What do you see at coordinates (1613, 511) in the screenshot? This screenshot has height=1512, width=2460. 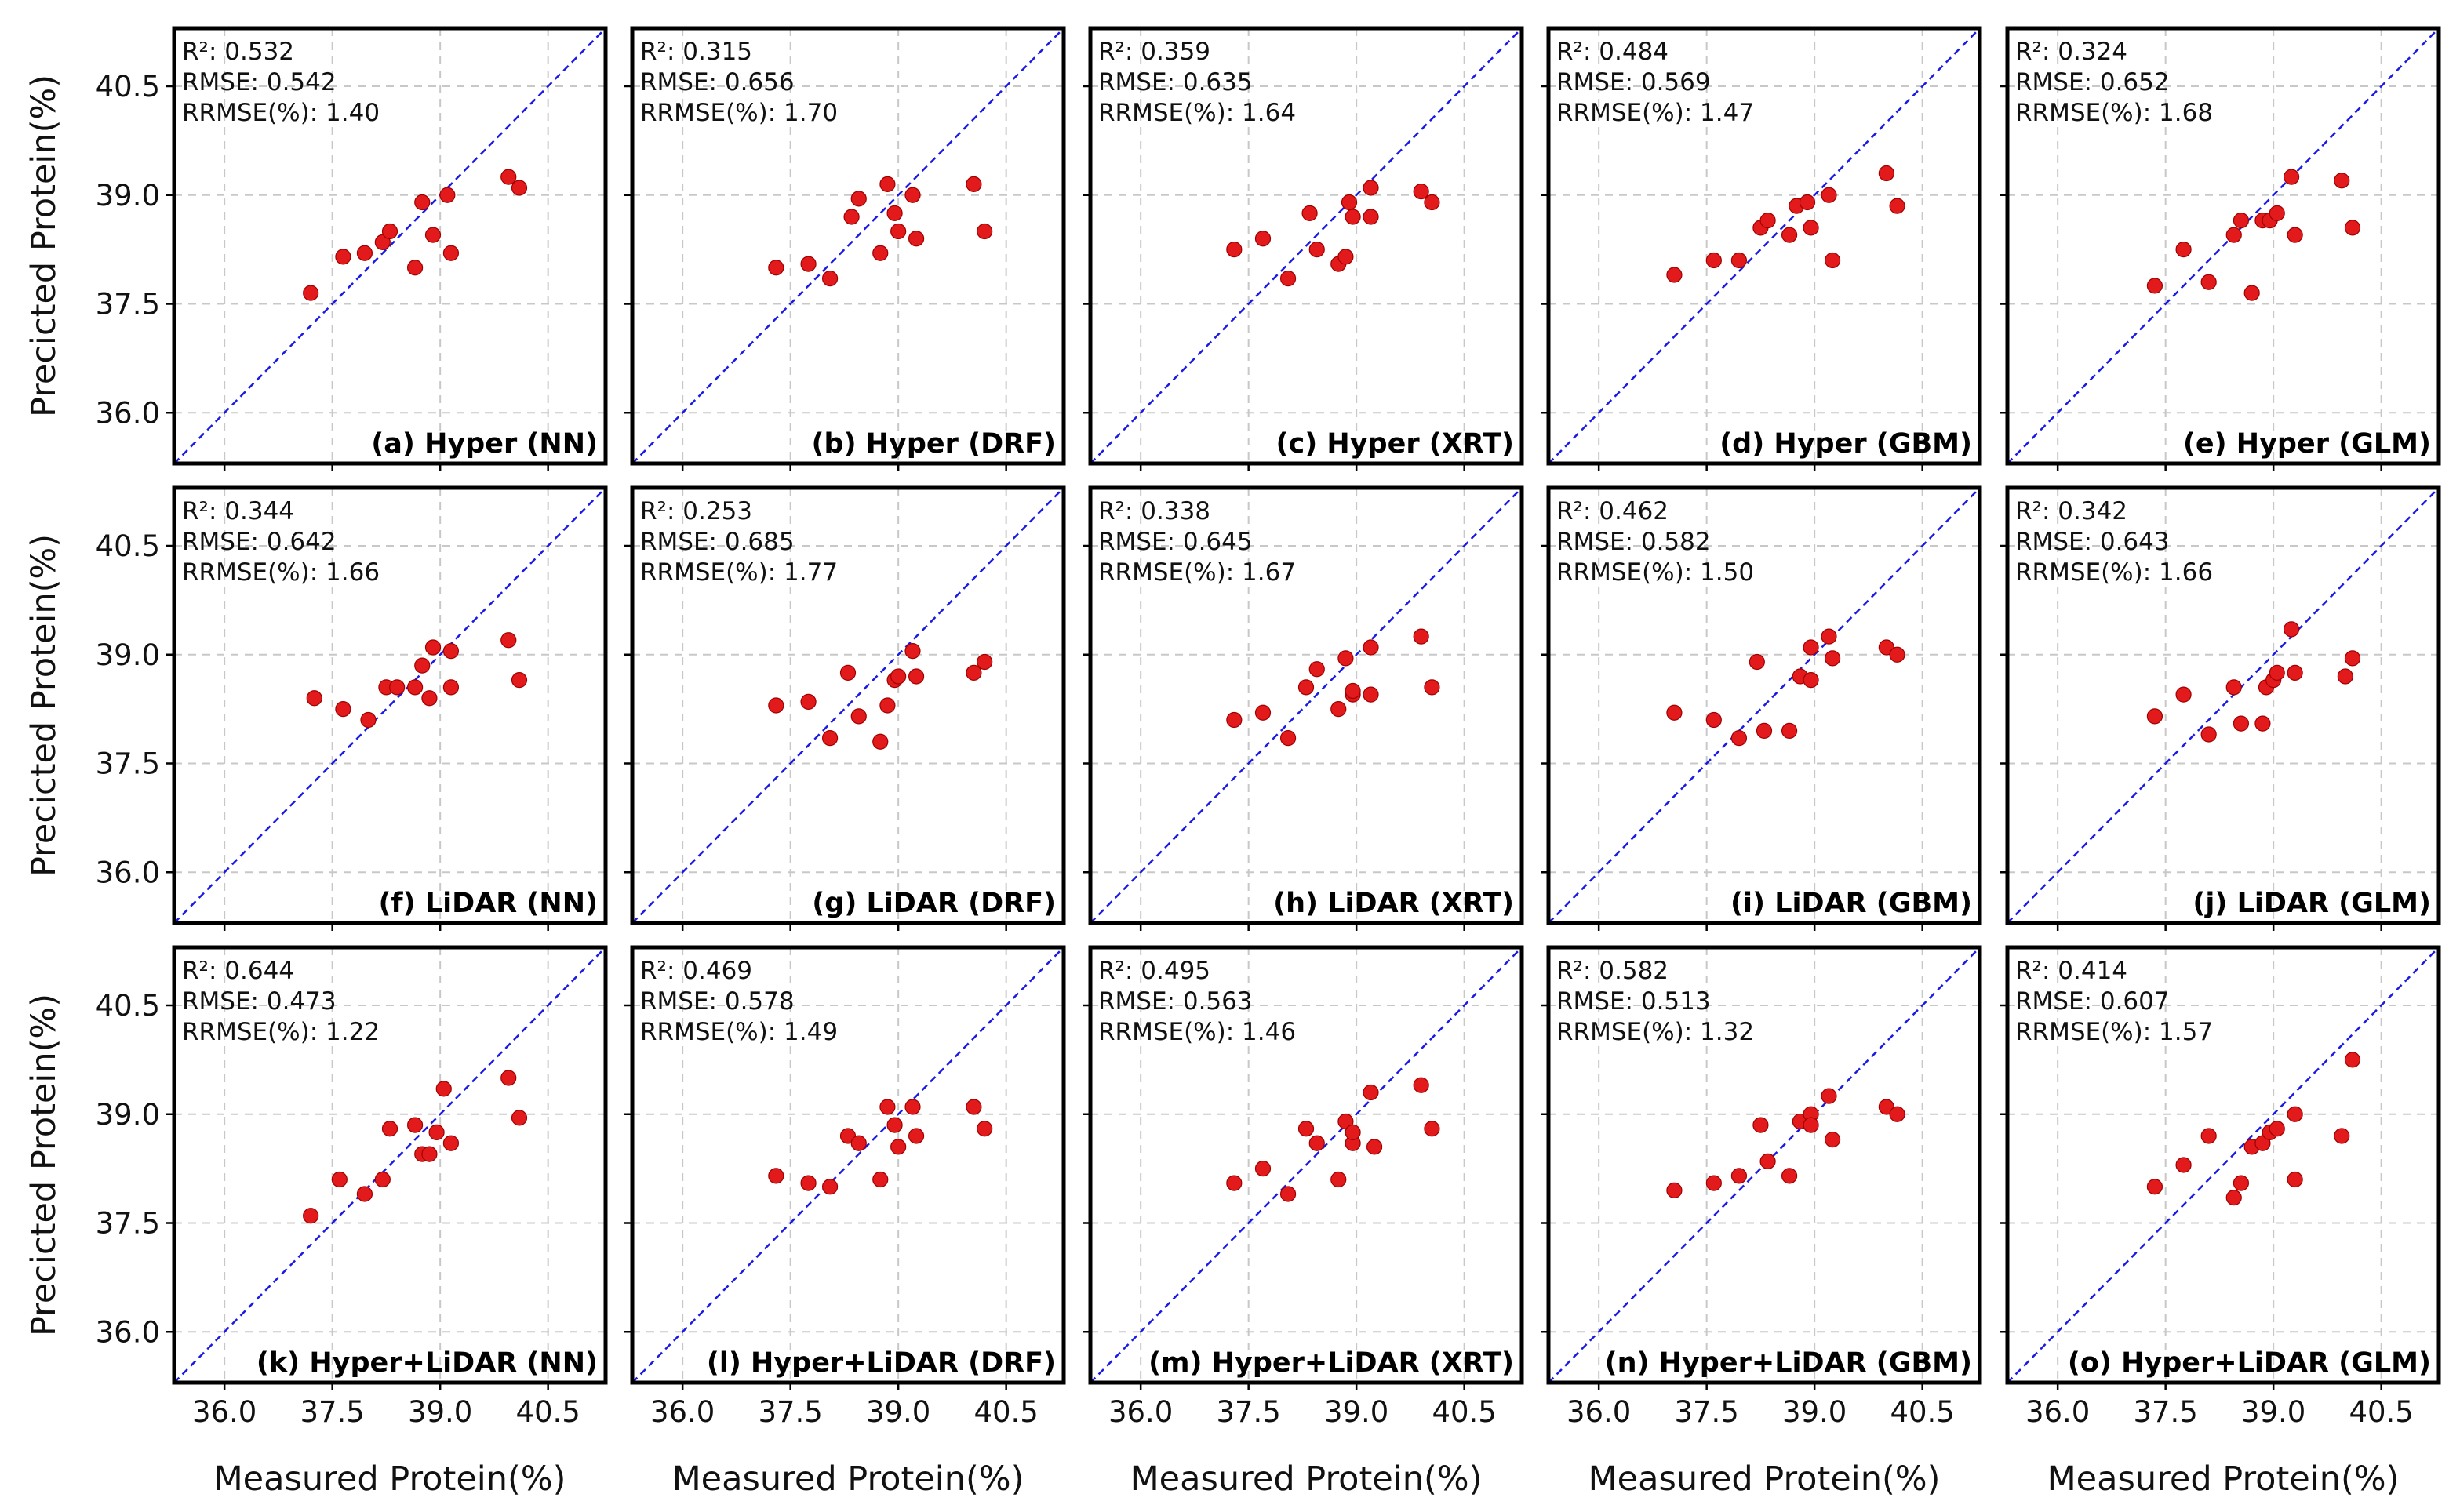 I see `r2-annotation: R²: 0.462` at bounding box center [1613, 511].